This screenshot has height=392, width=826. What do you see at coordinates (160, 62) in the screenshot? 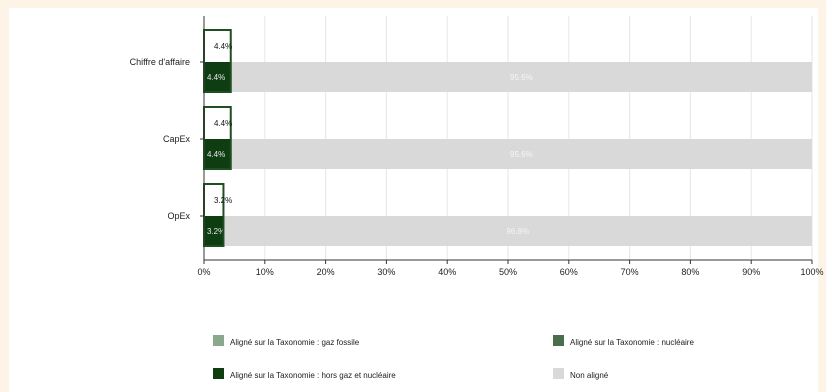
I see `category-label: Chiffre d'affaire` at bounding box center [160, 62].